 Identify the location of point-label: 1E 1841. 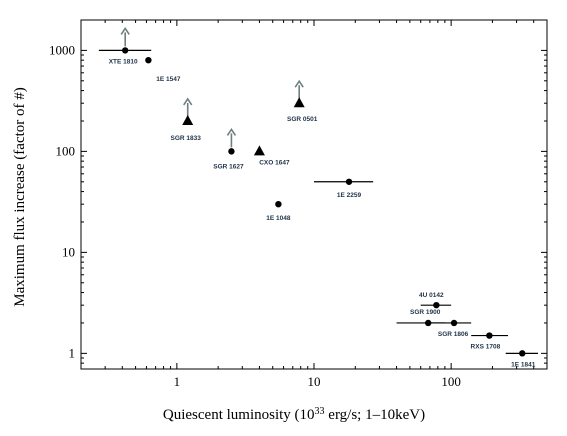
(523, 364).